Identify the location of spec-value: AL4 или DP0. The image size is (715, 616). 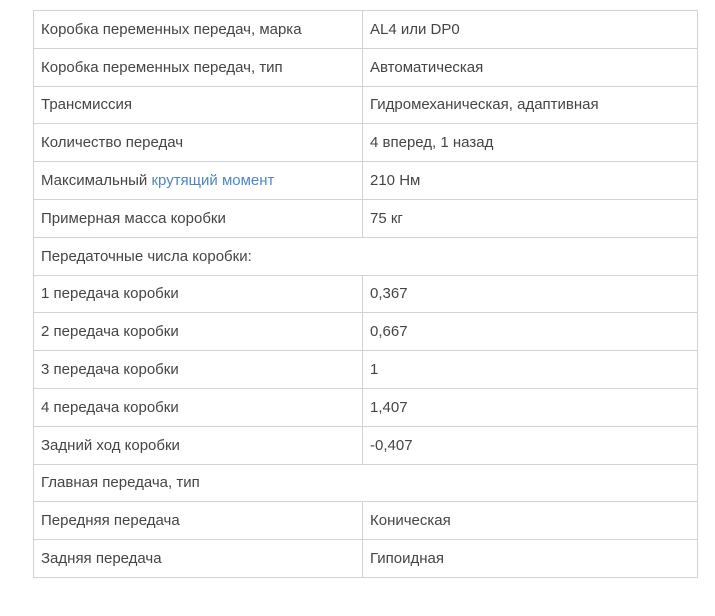
(530, 29).